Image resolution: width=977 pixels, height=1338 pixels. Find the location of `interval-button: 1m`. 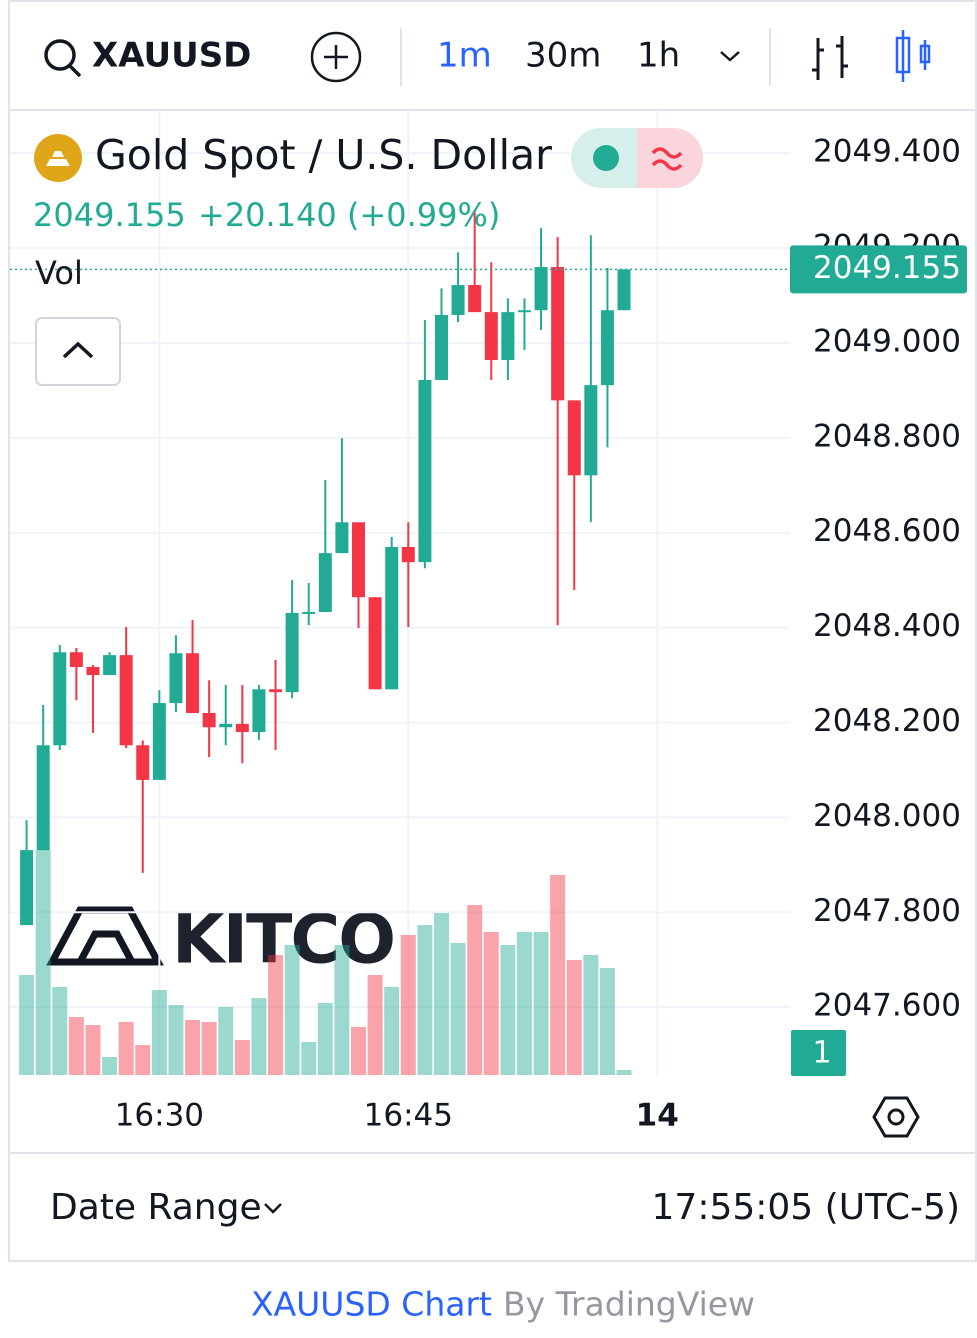

interval-button: 1m is located at coordinates (464, 56).